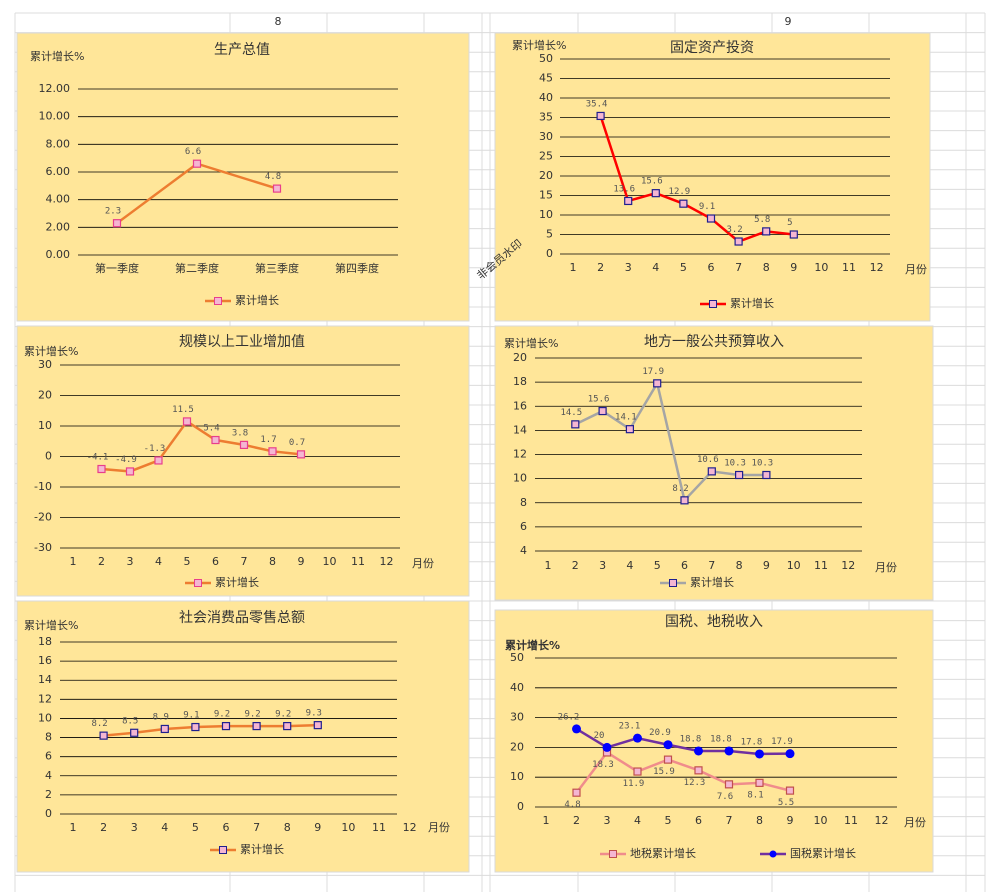  What do you see at coordinates (630, 727) in the screenshot?
I see `data-label: 23.1` at bounding box center [630, 727].